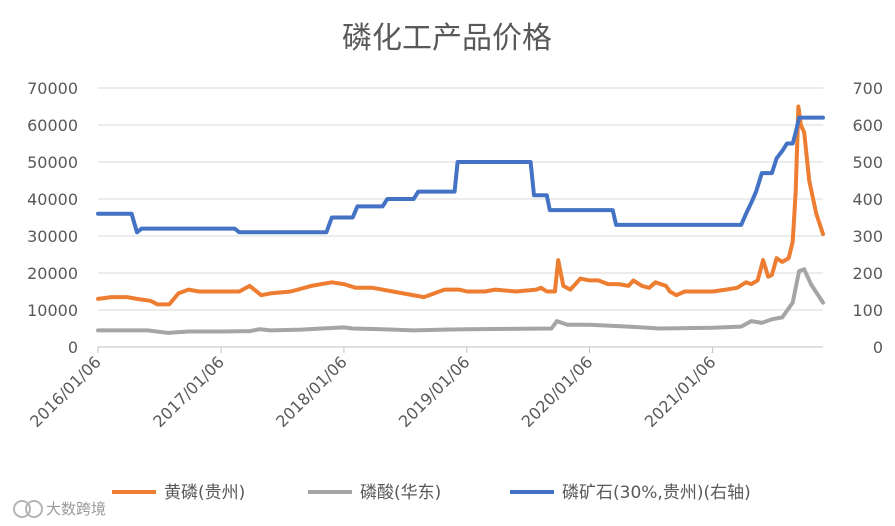  What do you see at coordinates (867, 218) in the screenshot?
I see `y-axis-right: 0 100 200 300 400 500 600 700` at bounding box center [867, 218].